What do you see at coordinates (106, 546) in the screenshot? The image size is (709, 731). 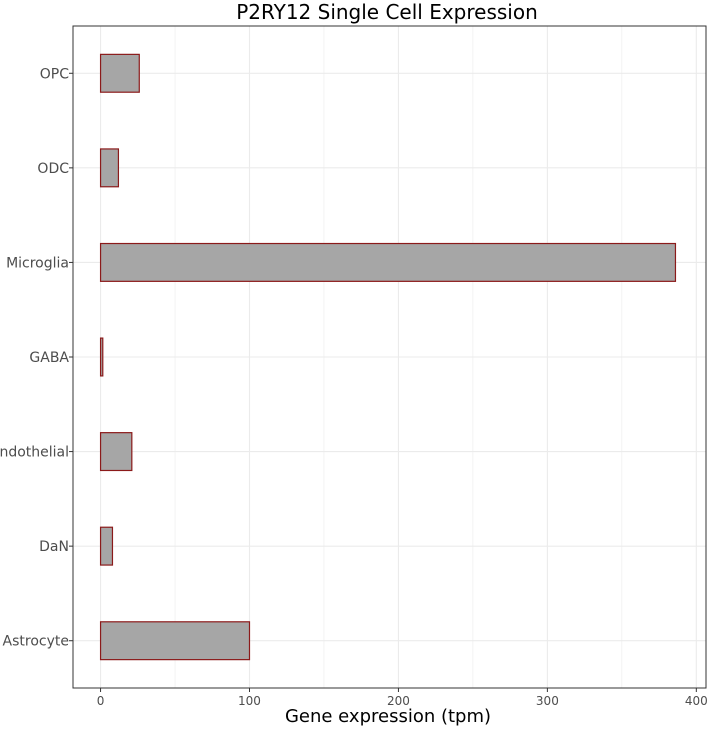 I see `bar-dan` at bounding box center [106, 546].